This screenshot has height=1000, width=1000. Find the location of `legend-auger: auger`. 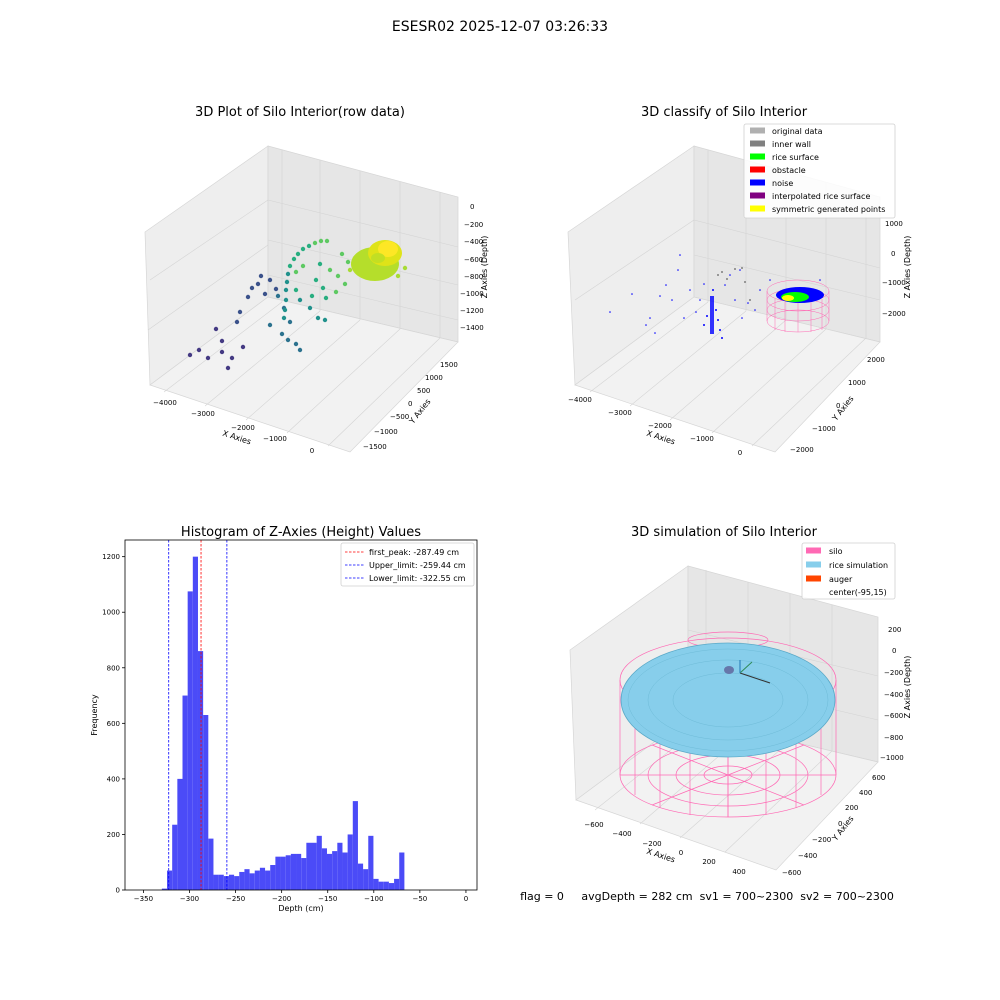

legend-auger: auger is located at coordinates (829, 579).